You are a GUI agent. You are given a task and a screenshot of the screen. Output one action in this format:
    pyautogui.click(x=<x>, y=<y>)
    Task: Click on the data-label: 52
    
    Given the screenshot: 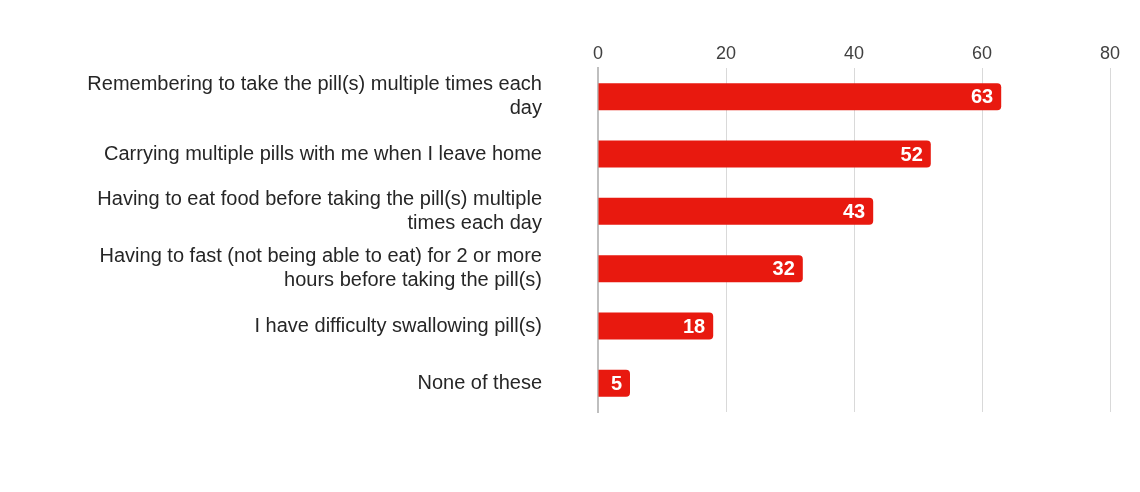 What is the action you would take?
    pyautogui.click(x=911, y=153)
    